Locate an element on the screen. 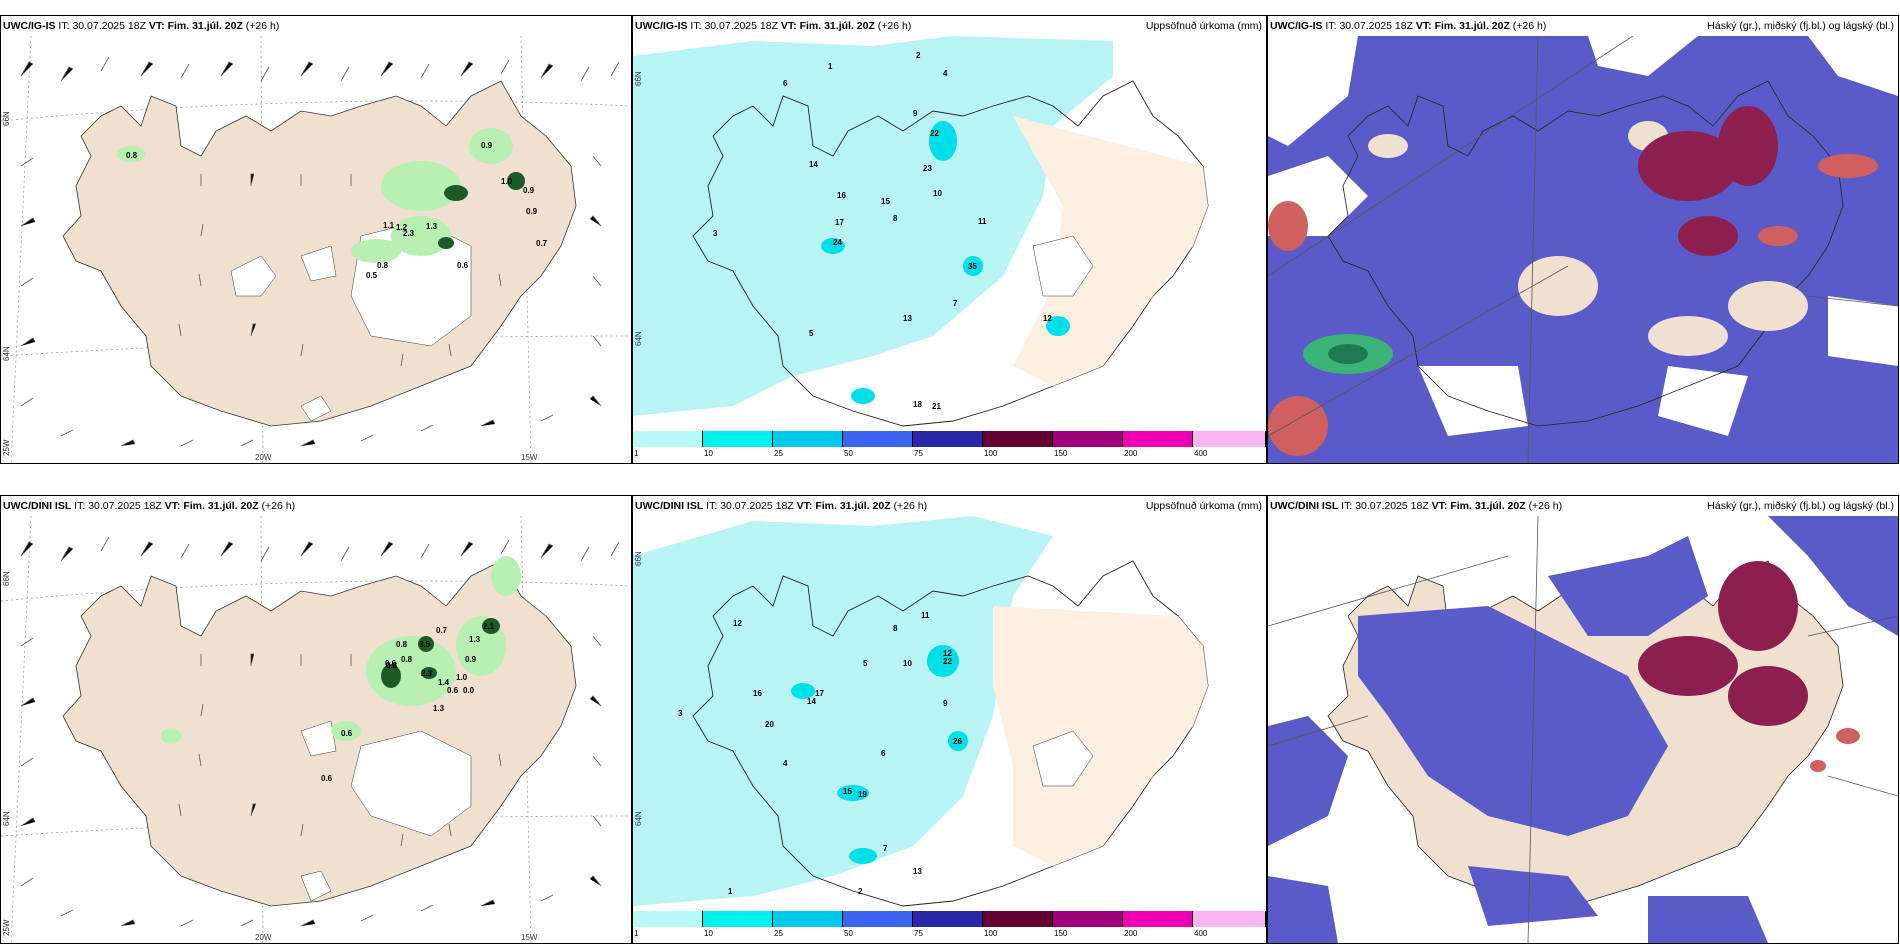 This screenshot has height=950, width=1900. colorbar-tick: 150 is located at coordinates (1061, 933).